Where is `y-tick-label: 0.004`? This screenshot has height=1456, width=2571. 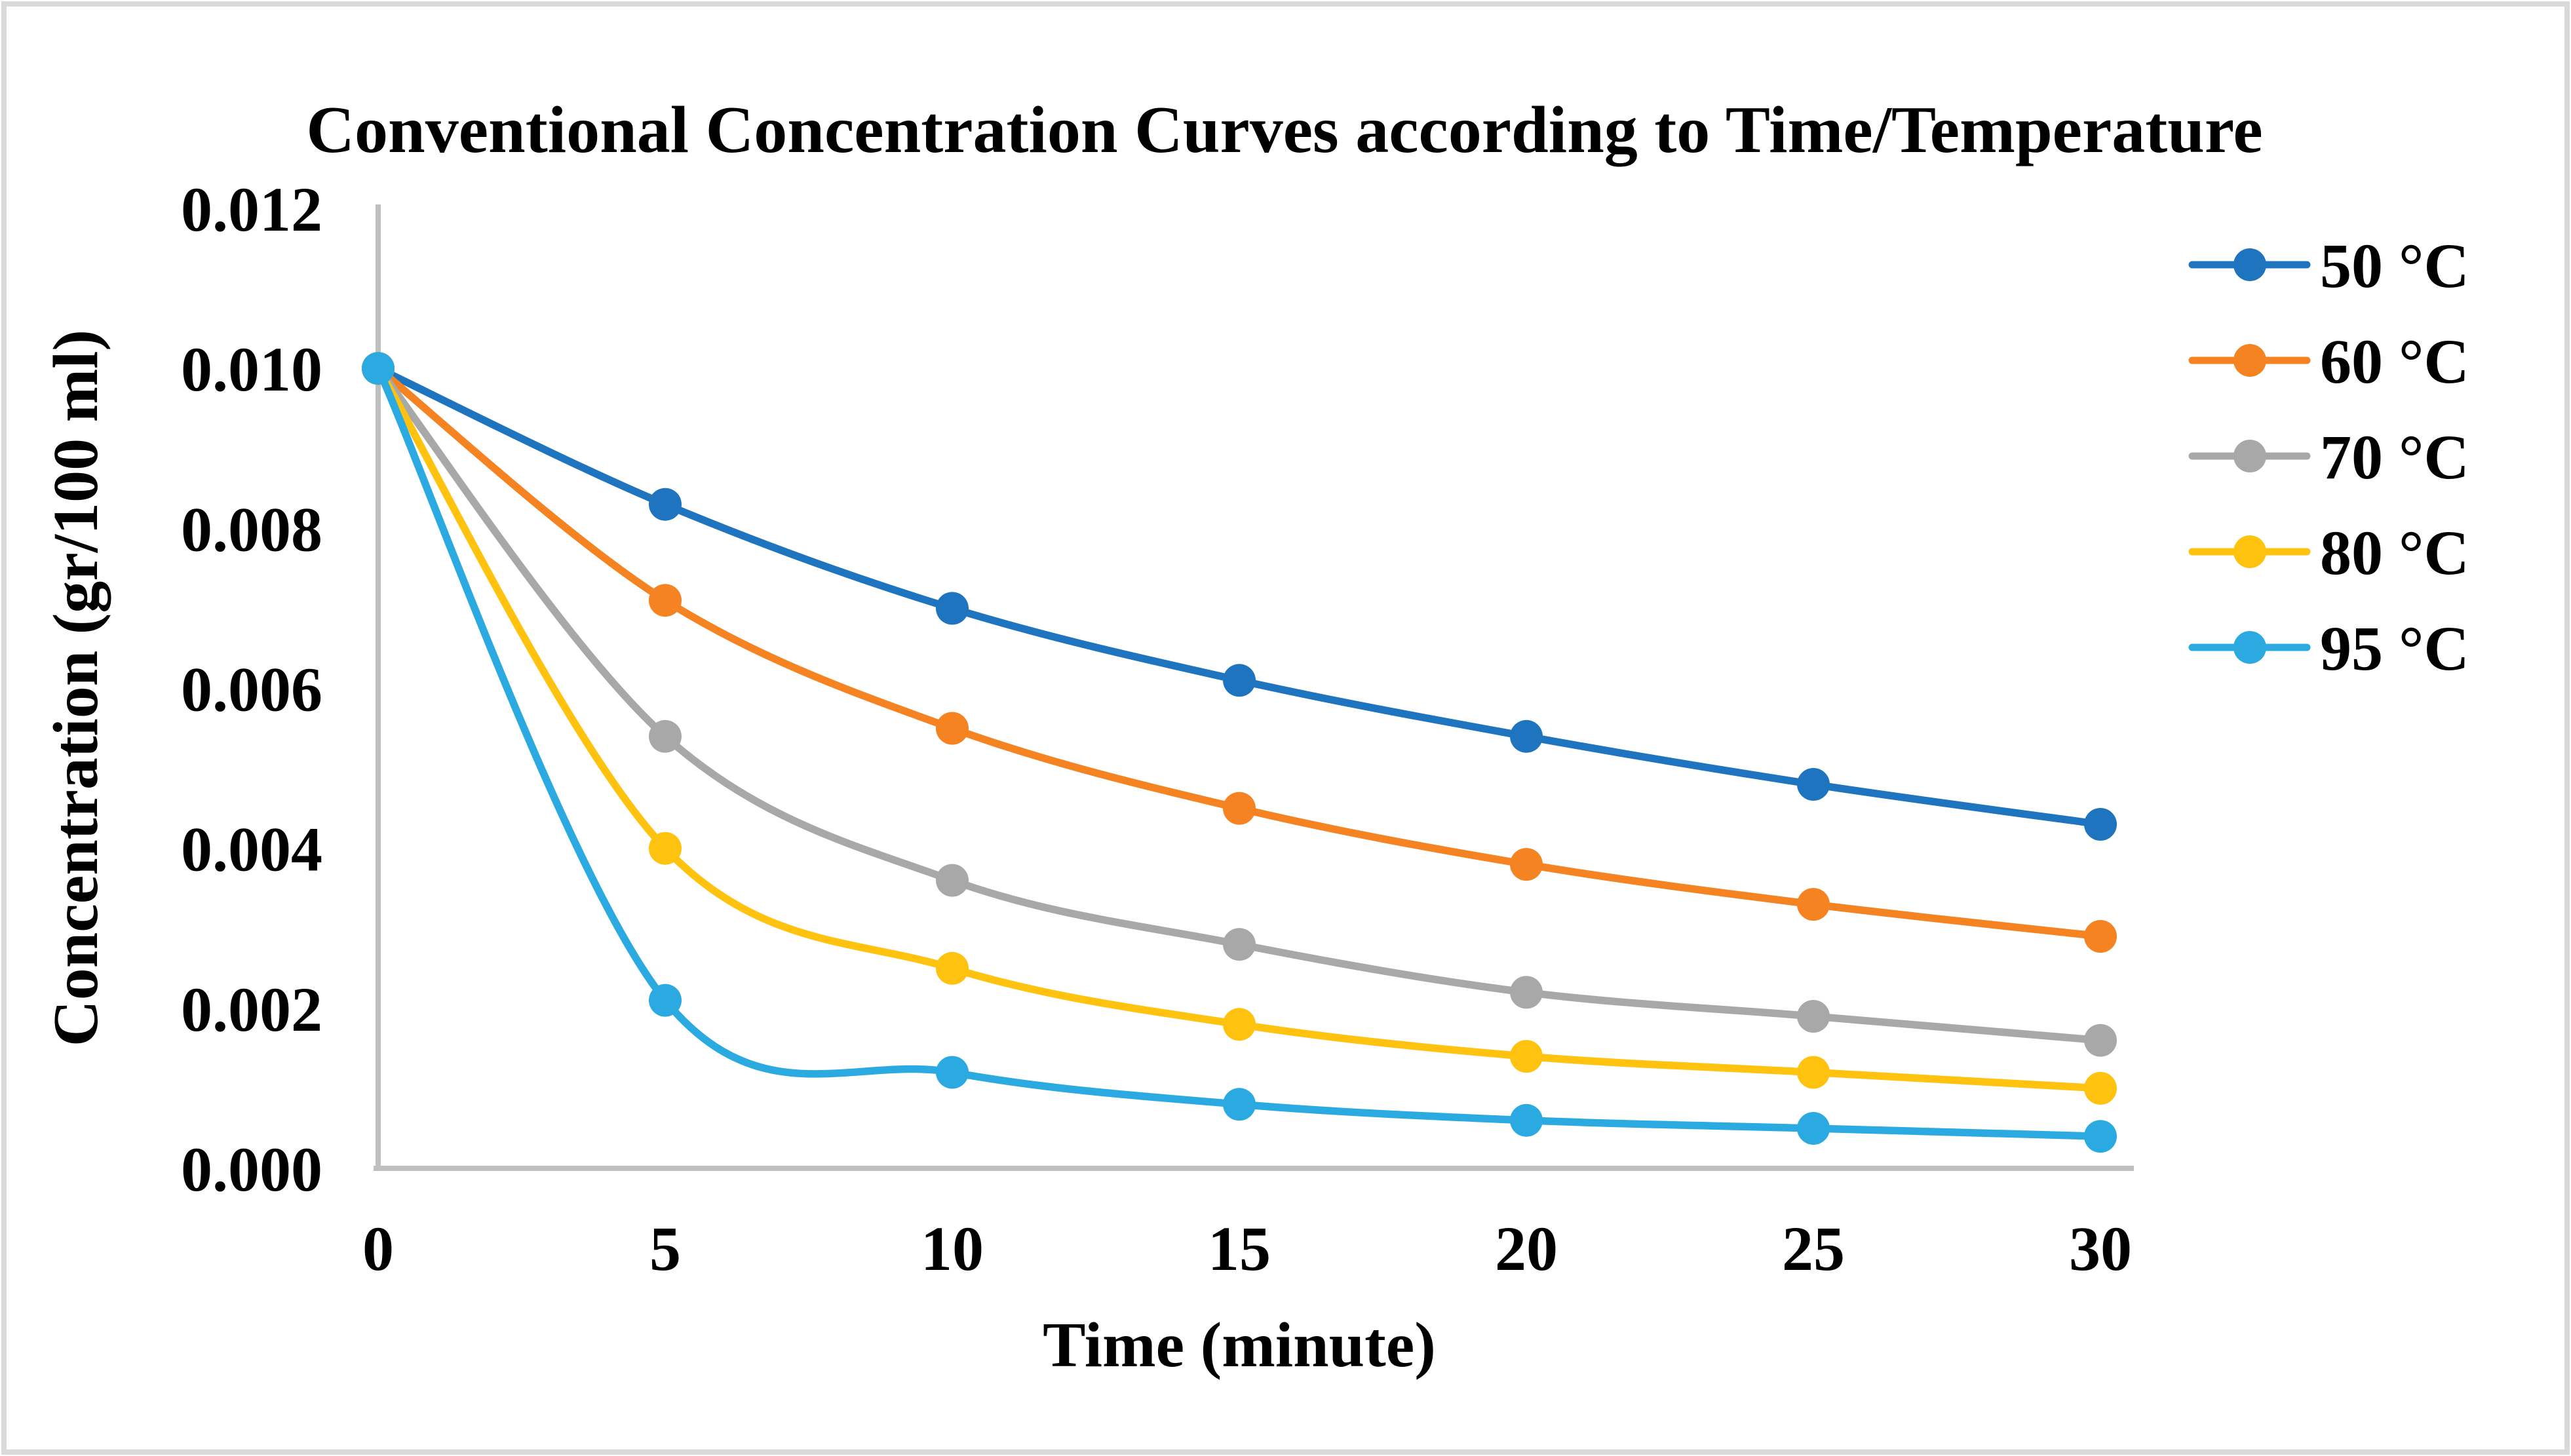 y-tick-label: 0.004 is located at coordinates (251, 849).